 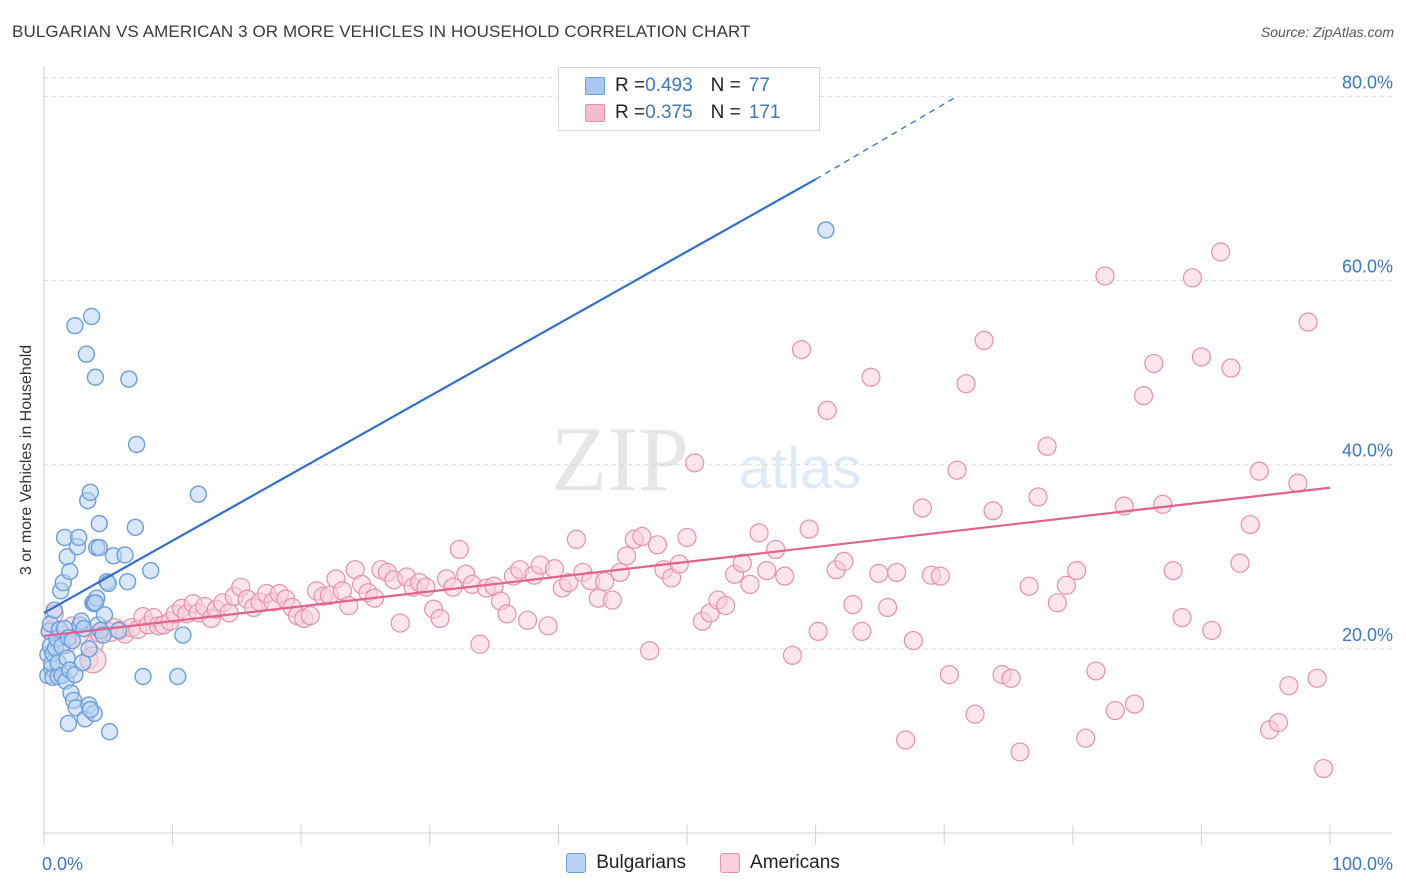 What do you see at coordinates (641, 862) in the screenshot?
I see `legend-label-bulgarians: Bulgarians` at bounding box center [641, 862].